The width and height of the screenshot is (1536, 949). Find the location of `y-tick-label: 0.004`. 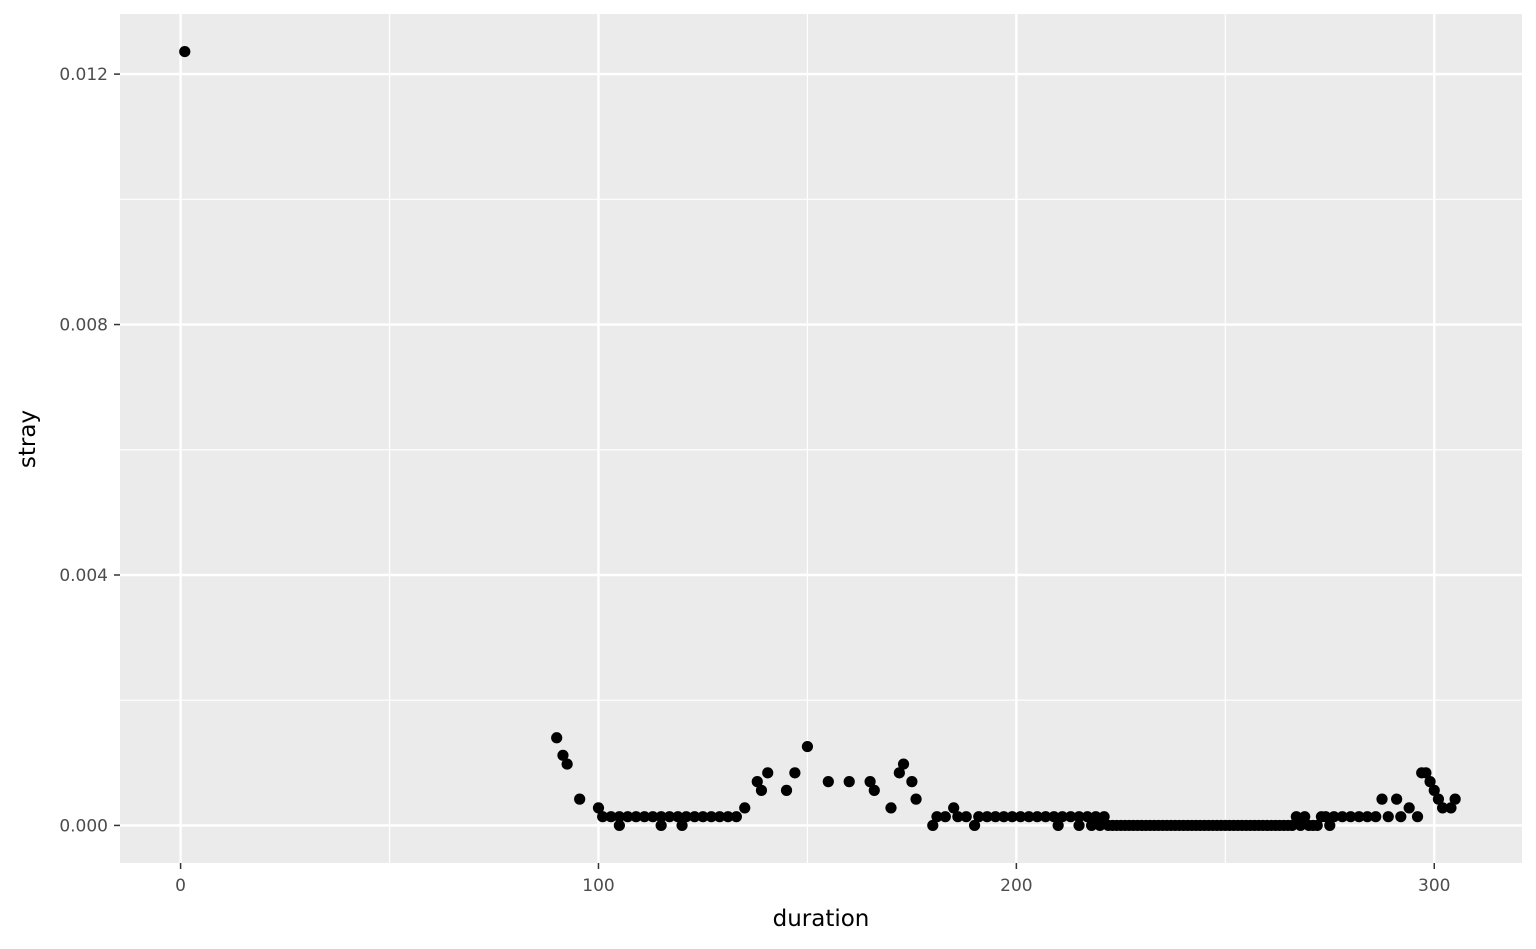

y-tick-label: 0.004 is located at coordinates (83, 576).